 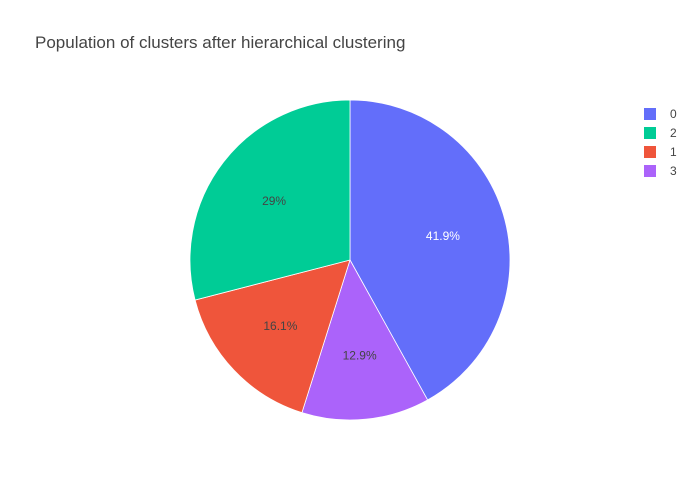 I want to click on legend-item-2: 2, so click(x=660, y=133).